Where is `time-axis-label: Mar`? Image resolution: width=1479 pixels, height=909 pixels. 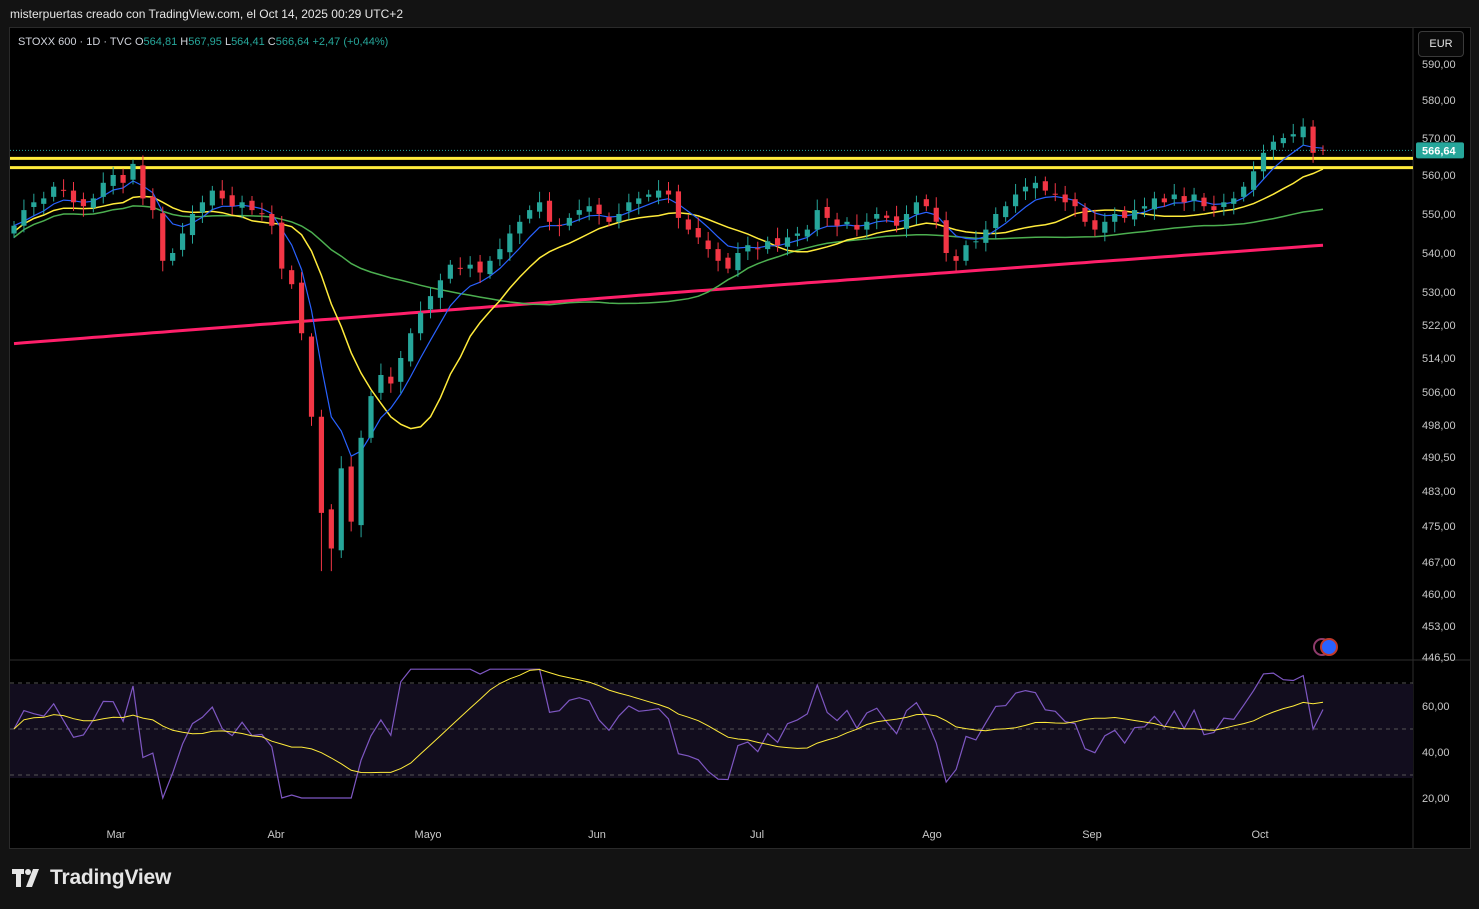
time-axis-label: Mar is located at coordinates (116, 835).